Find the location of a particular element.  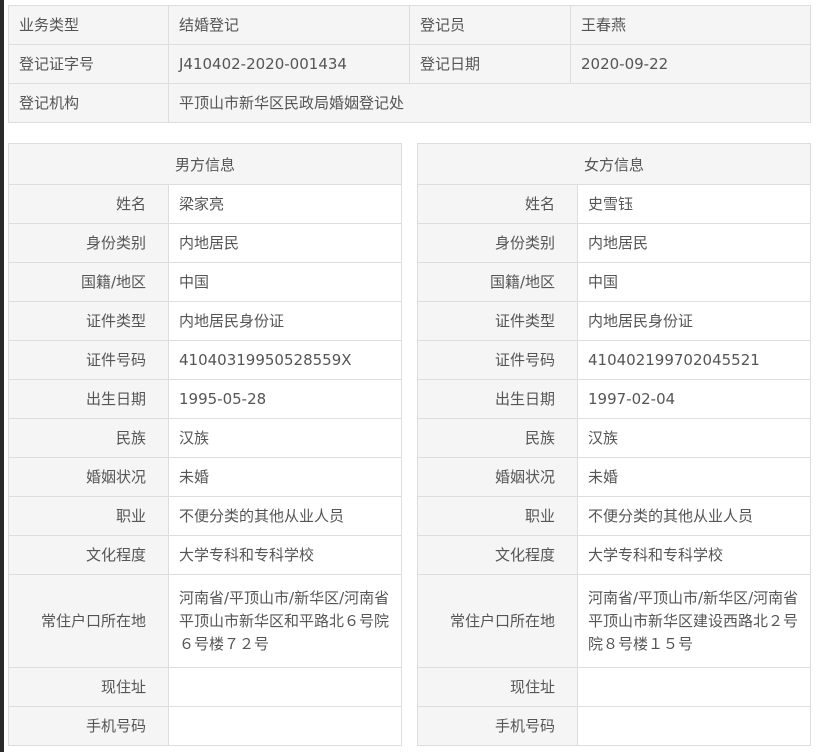

female-info-row: 文化程度 大学专科和专科学校 is located at coordinates (614, 555).